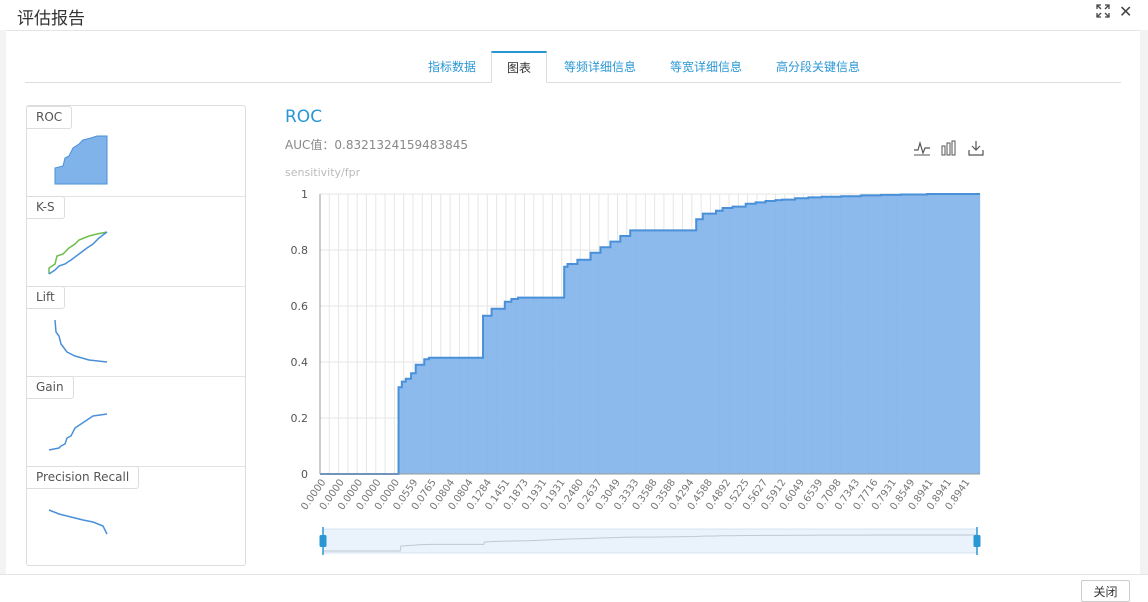 This screenshot has height=602, width=1148. What do you see at coordinates (300, 418) in the screenshot?
I see `y-tick-label: 0.2` at bounding box center [300, 418].